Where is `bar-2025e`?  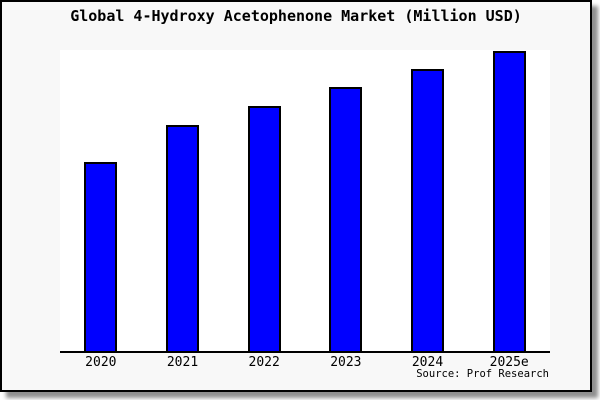
bar-2025e is located at coordinates (509, 201).